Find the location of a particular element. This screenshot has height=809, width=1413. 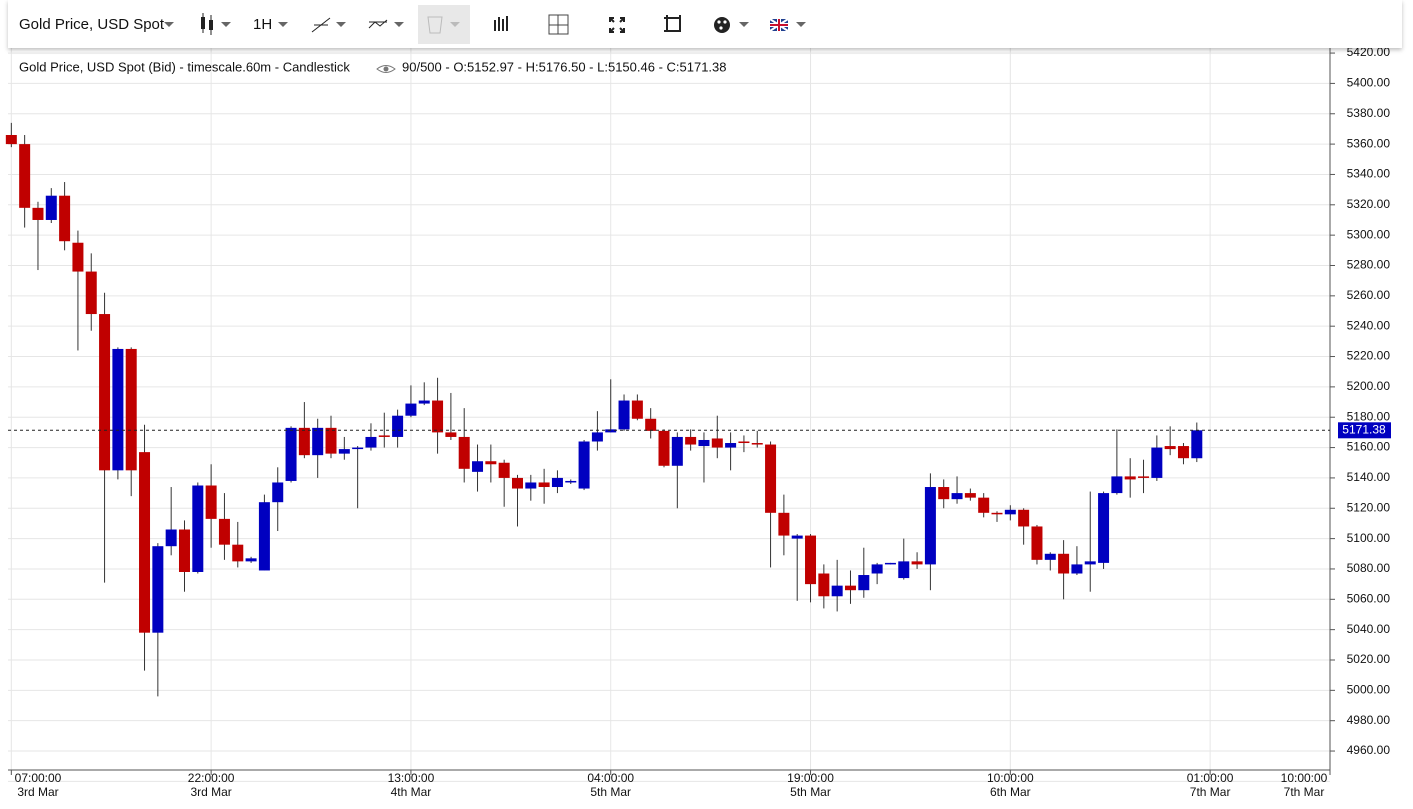

x-tick-label: 19:00:00 is located at coordinates (810, 778).